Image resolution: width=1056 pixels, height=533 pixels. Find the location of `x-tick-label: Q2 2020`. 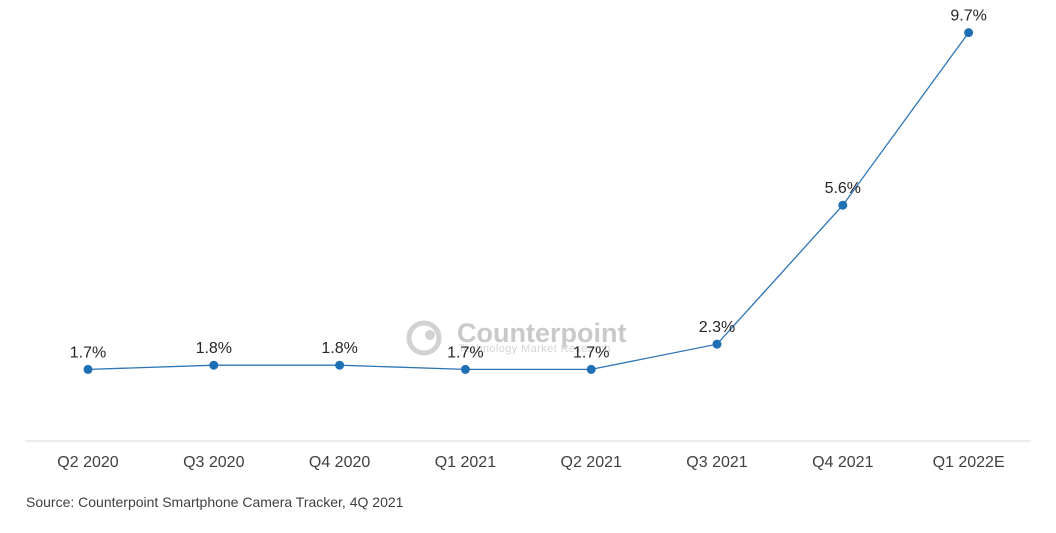

x-tick-label: Q2 2020 is located at coordinates (87, 462).